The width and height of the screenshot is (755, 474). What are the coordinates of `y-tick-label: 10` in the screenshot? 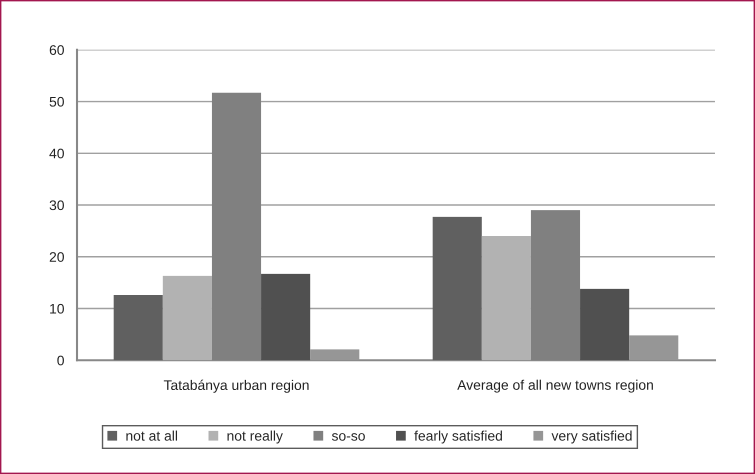 It's located at (57, 309).